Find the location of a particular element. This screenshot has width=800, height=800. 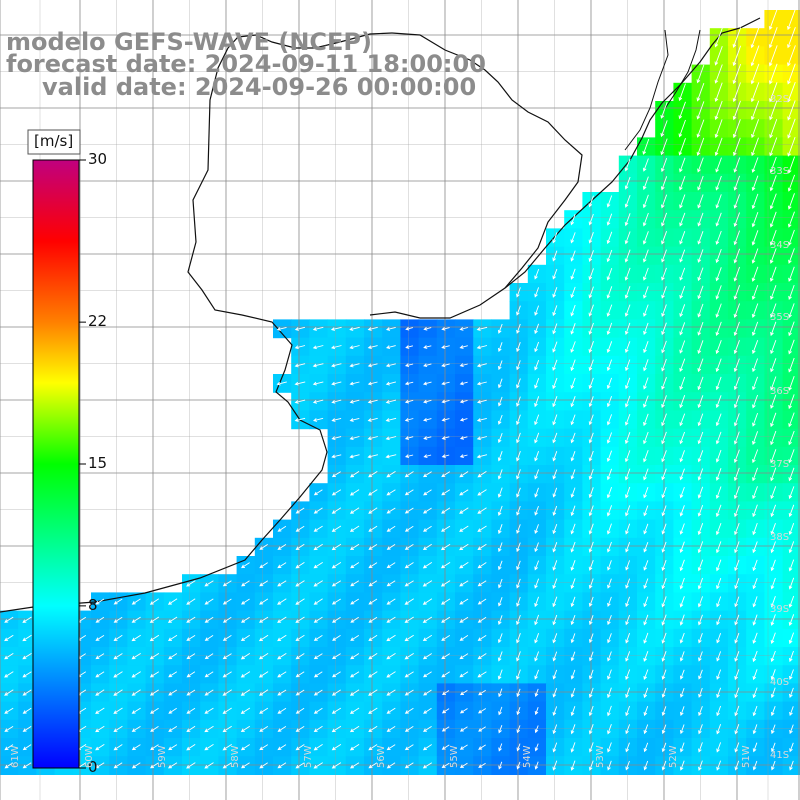

colorbar-unit-box is located at coordinates (54, 142).